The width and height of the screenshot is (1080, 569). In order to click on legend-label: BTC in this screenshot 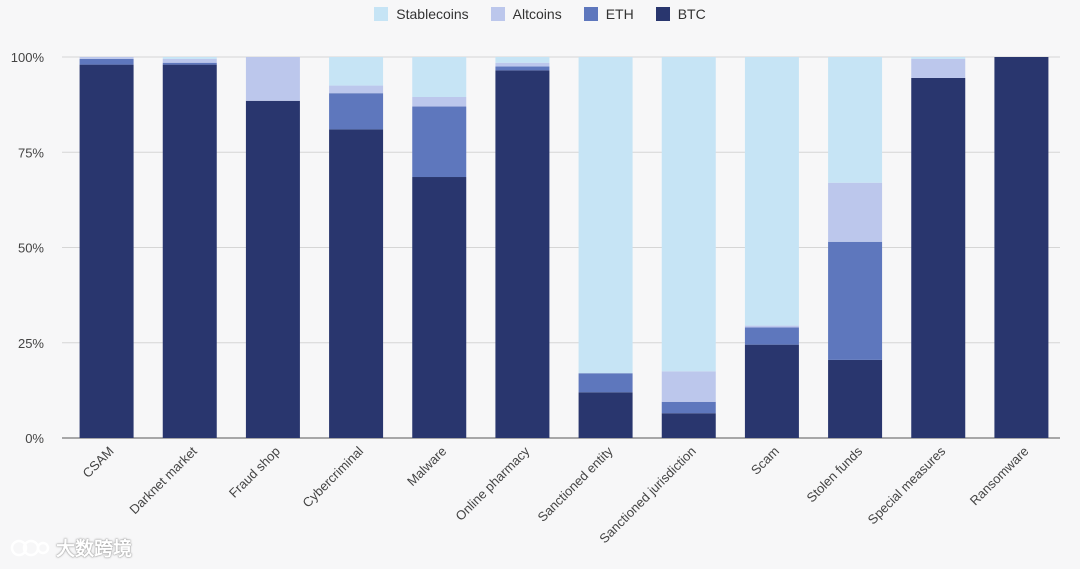, I will do `click(691, 14)`.